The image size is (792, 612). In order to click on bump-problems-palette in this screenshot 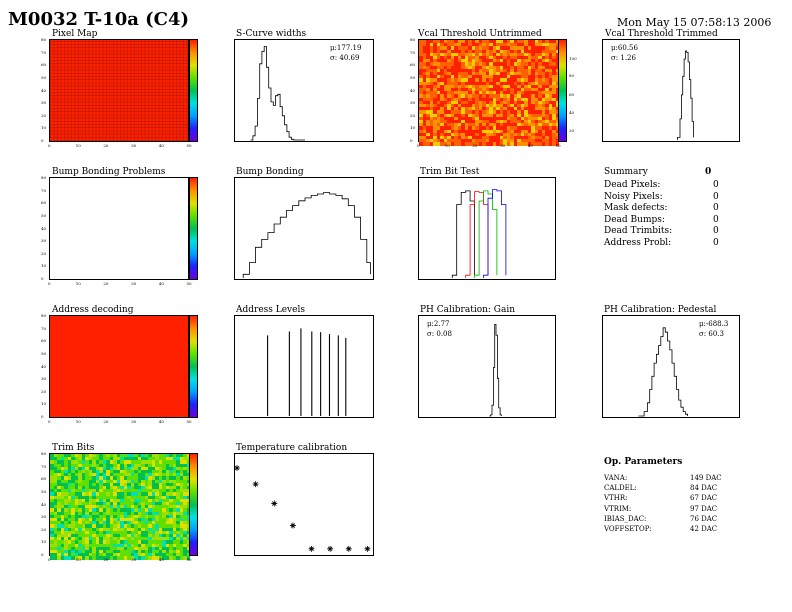, I will do `click(193, 228)`.